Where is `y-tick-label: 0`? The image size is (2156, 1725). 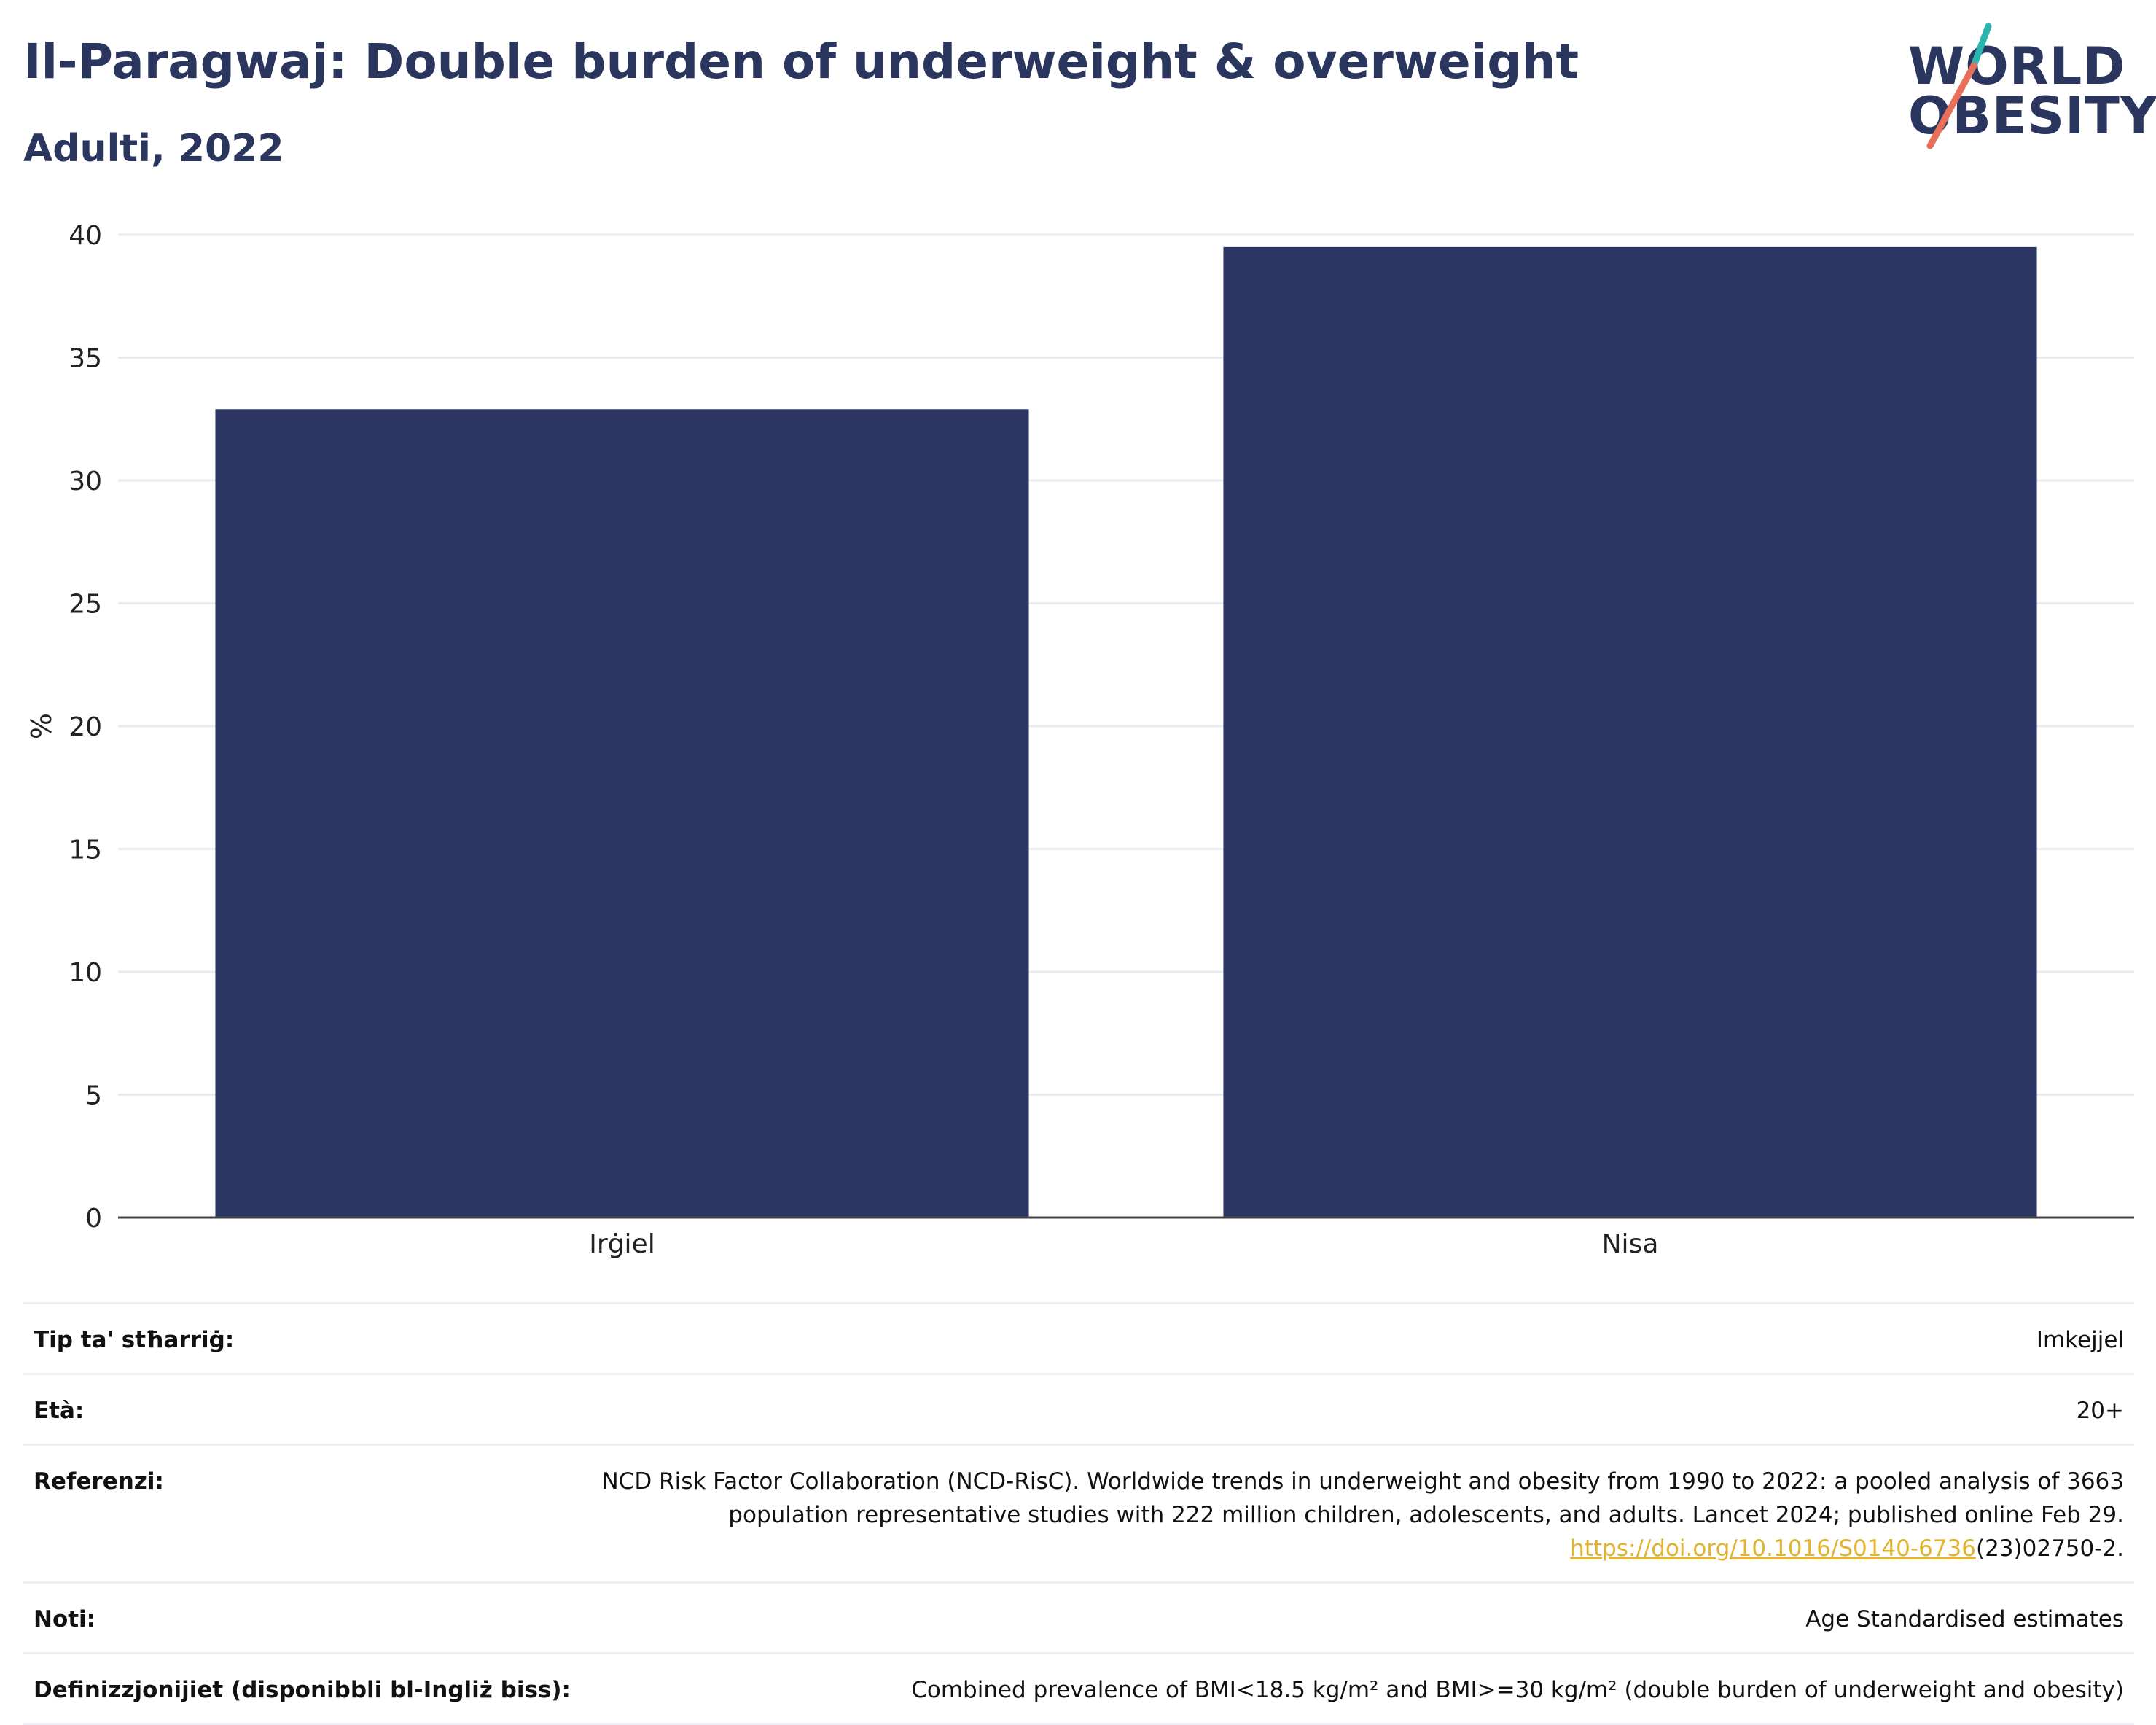 y-tick-label: 0 is located at coordinates (94, 1219).